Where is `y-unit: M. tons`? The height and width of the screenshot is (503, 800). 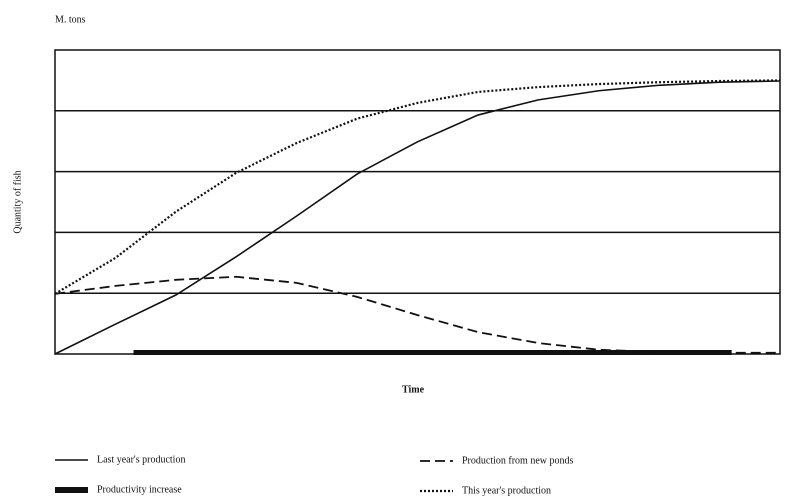 y-unit: M. tons is located at coordinates (70, 19).